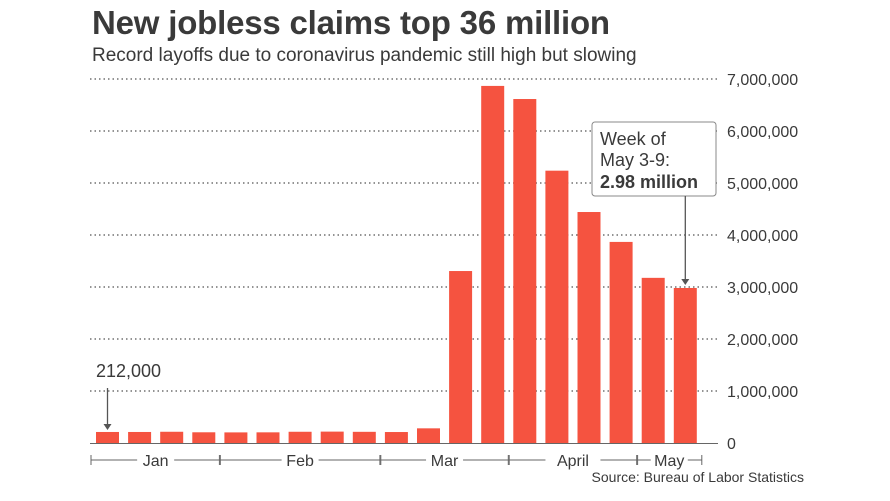 The image size is (890, 501). I want to click on month-bracket: Feb, so click(300, 461).